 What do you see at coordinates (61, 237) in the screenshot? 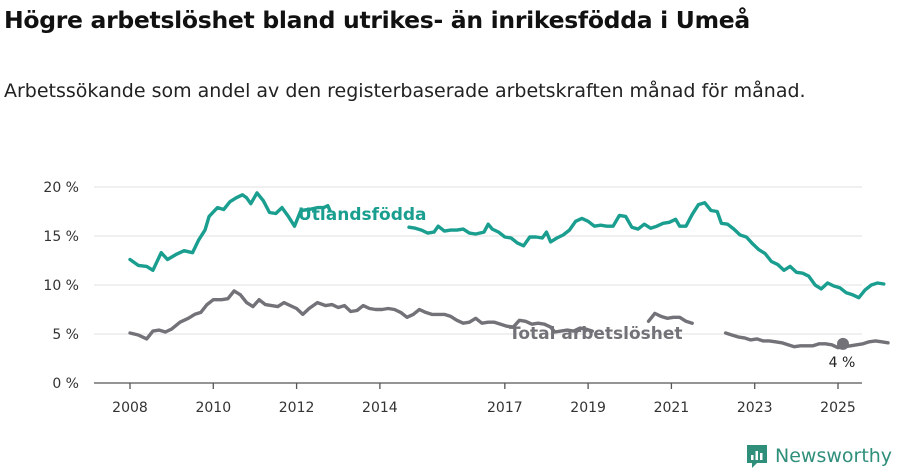
I see `y-tick-label: 15 %` at bounding box center [61, 237].